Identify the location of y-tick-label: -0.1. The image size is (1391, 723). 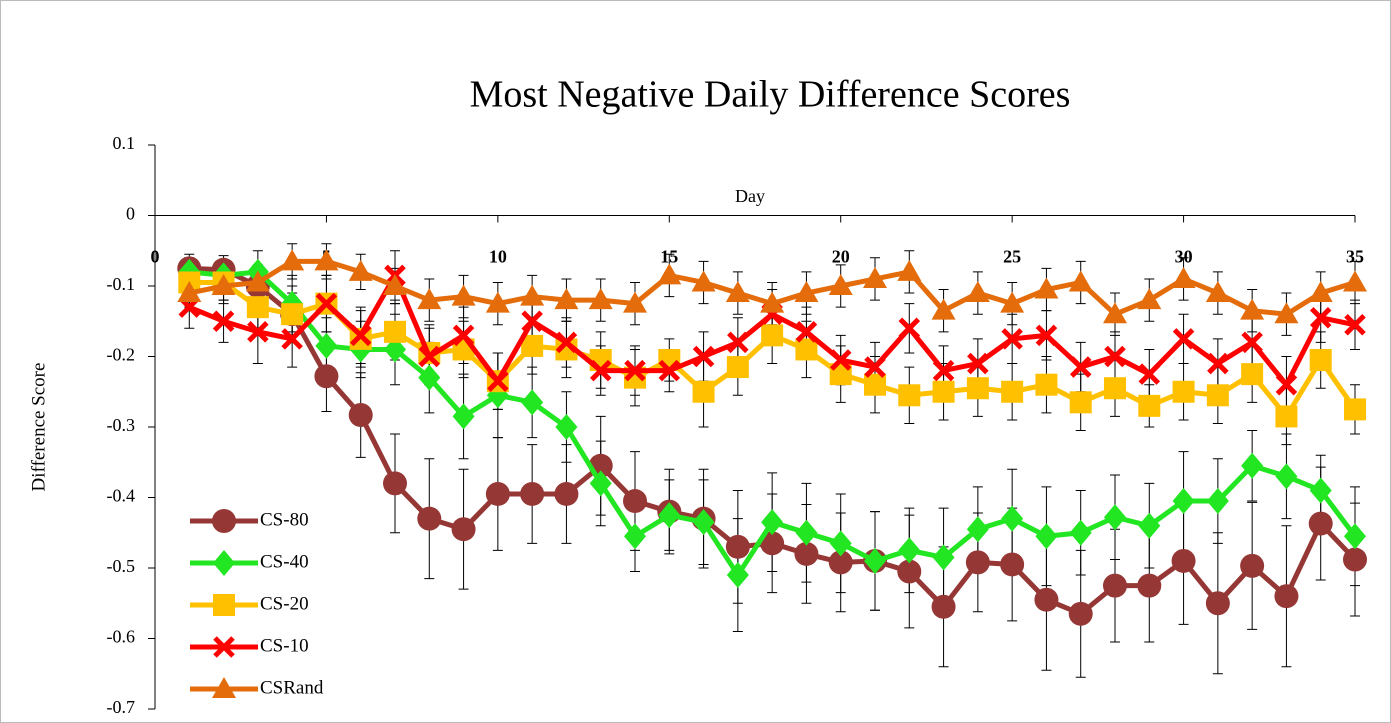
(121, 284).